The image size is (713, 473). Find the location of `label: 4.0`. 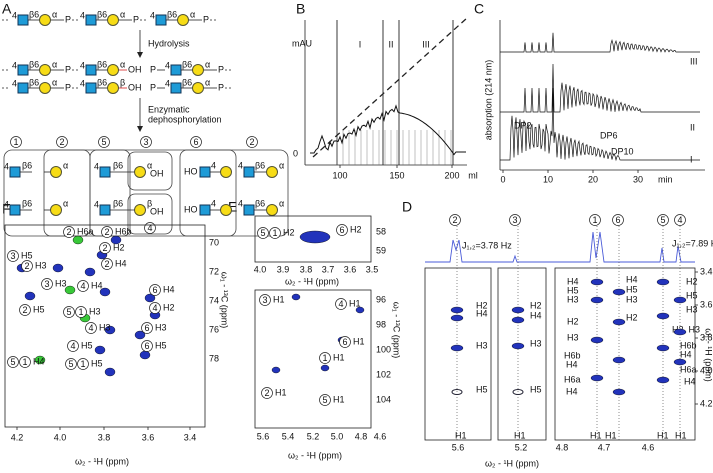

label: 4.0 is located at coordinates (706, 370).